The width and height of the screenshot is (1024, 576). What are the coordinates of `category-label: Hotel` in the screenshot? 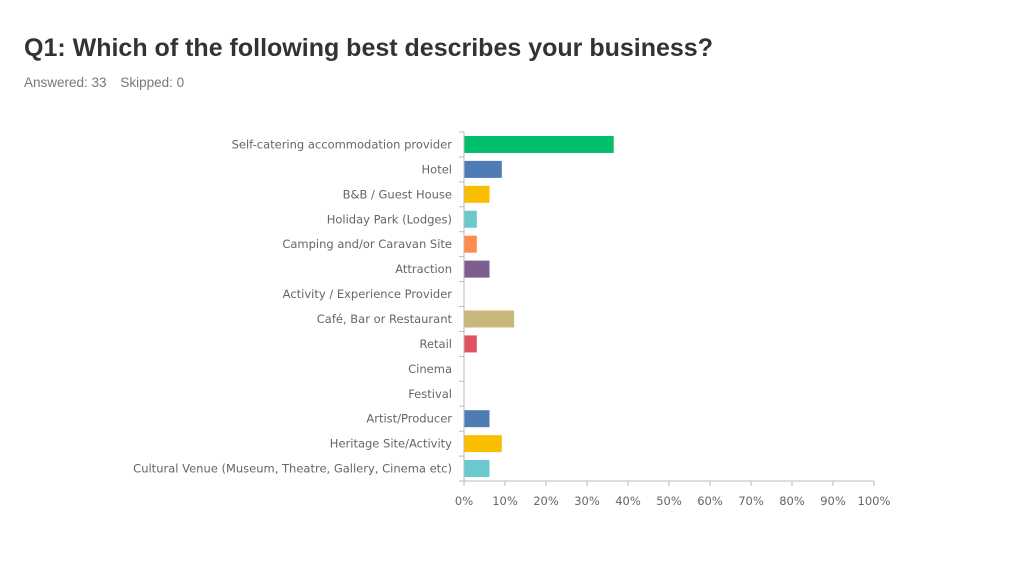 It's located at (437, 169).